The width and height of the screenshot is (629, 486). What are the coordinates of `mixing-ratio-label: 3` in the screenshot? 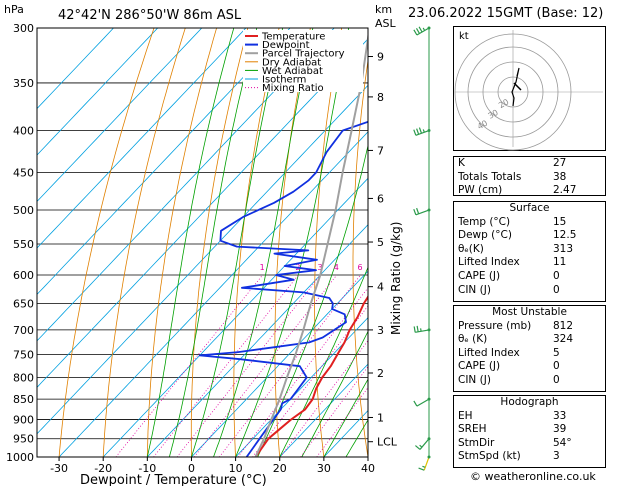 It's located at (319, 267).